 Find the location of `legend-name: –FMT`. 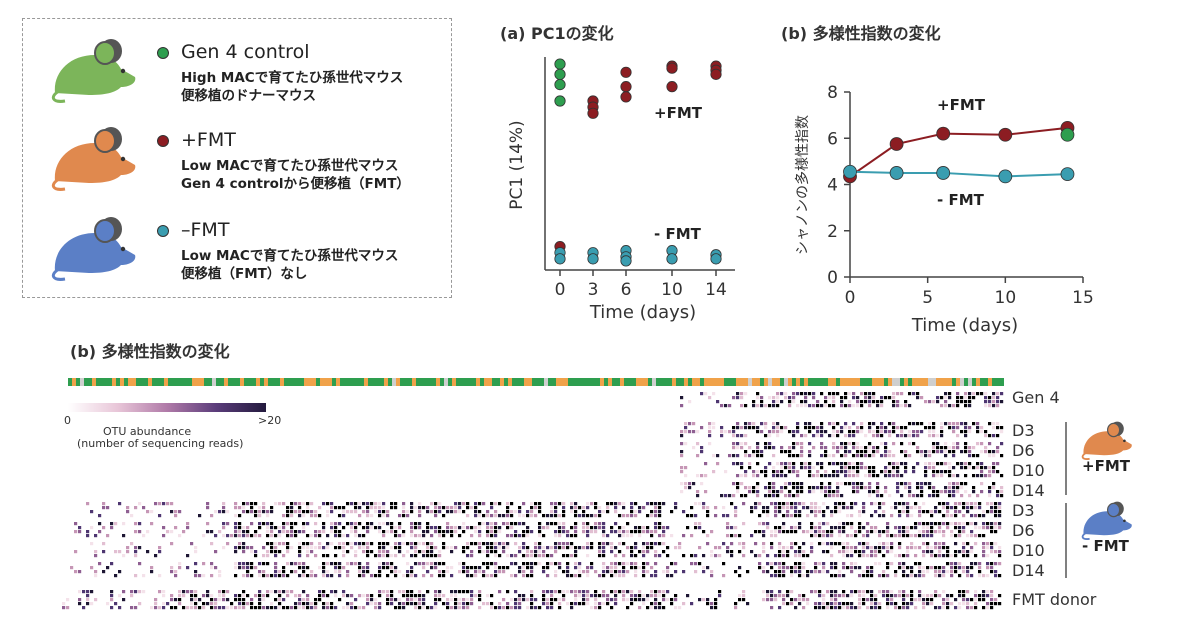

legend-name: –FMT is located at coordinates (205, 230).